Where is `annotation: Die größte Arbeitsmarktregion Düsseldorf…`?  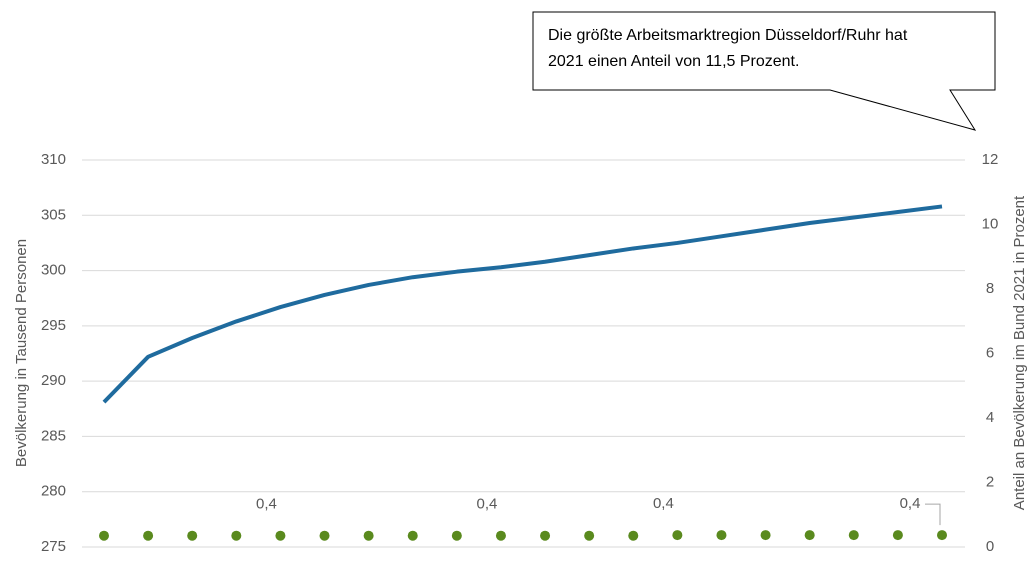
annotation: Die größte Arbeitsmarktregion Düsseldorf… is located at coordinates (728, 35).